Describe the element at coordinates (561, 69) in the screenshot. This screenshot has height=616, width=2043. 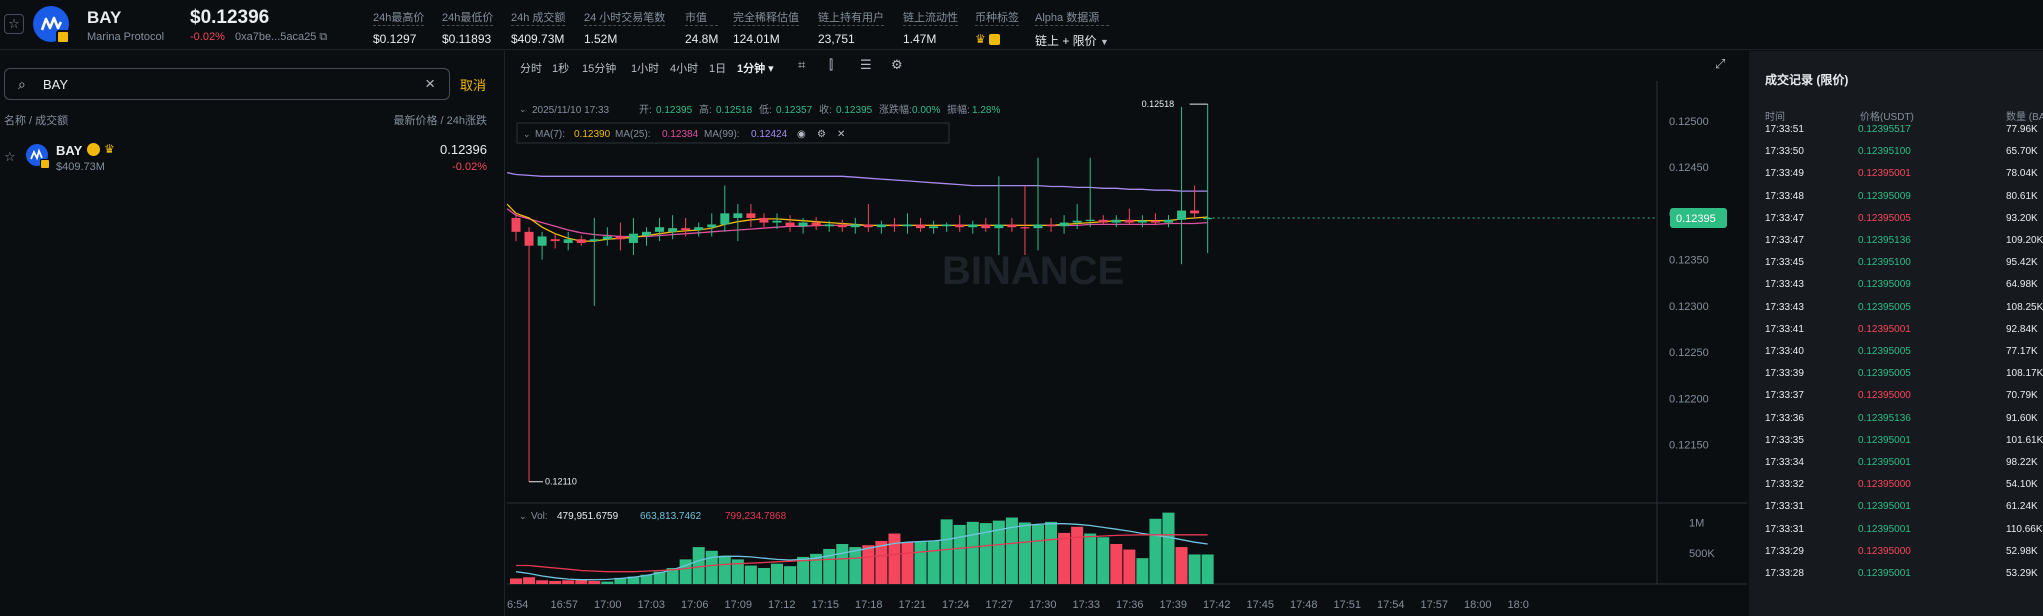
I see `tab-1s: 1秒` at that location.